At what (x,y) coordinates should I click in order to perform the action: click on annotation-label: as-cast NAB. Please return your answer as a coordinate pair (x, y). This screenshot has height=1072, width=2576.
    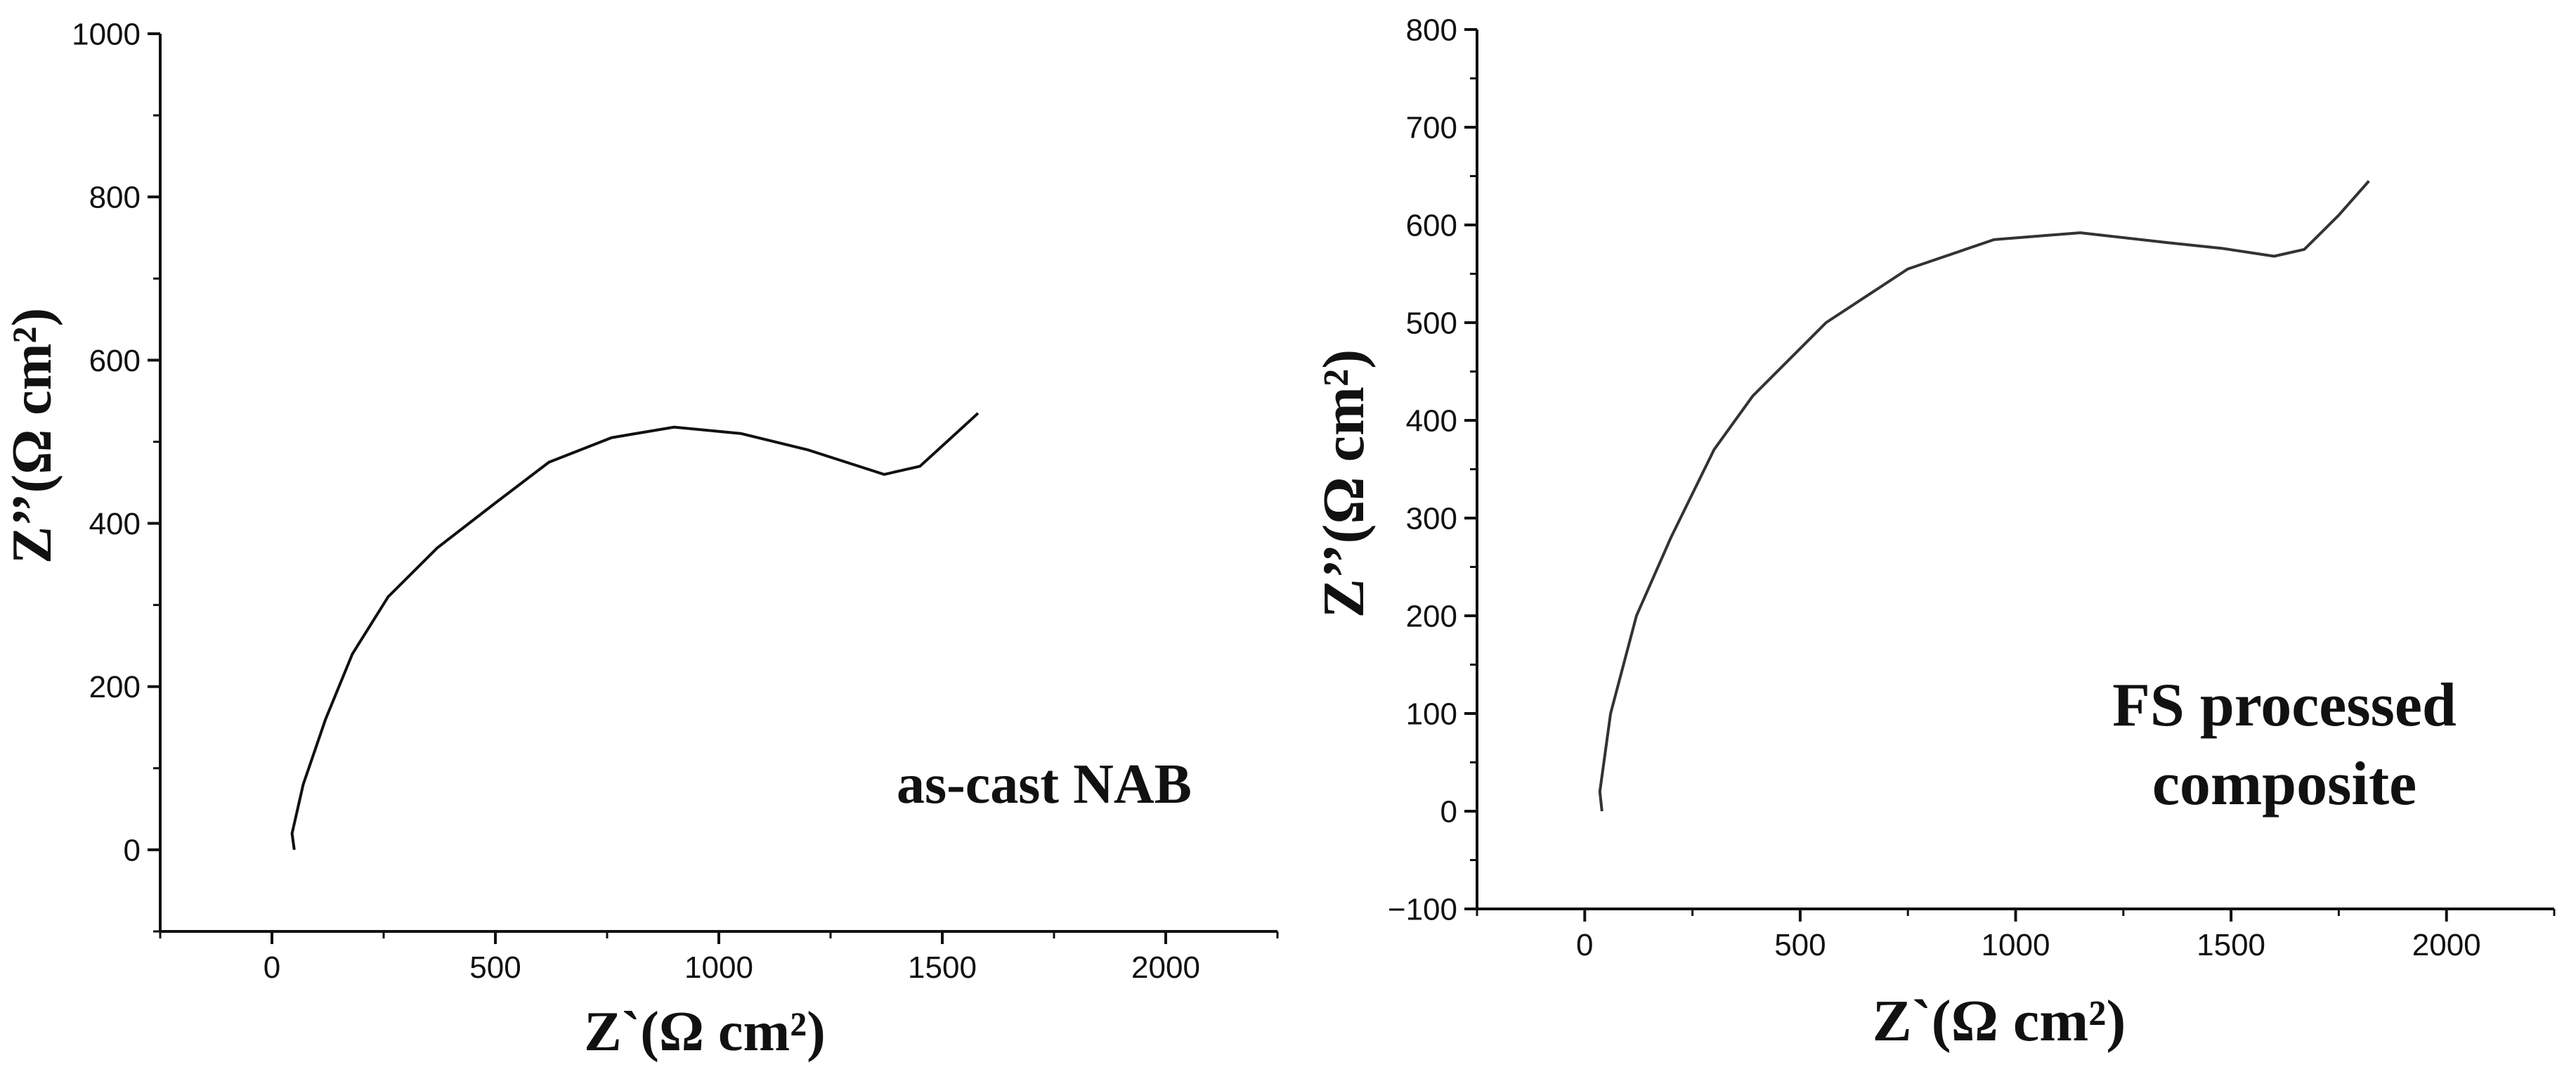
    Looking at the image, I should click on (1044, 784).